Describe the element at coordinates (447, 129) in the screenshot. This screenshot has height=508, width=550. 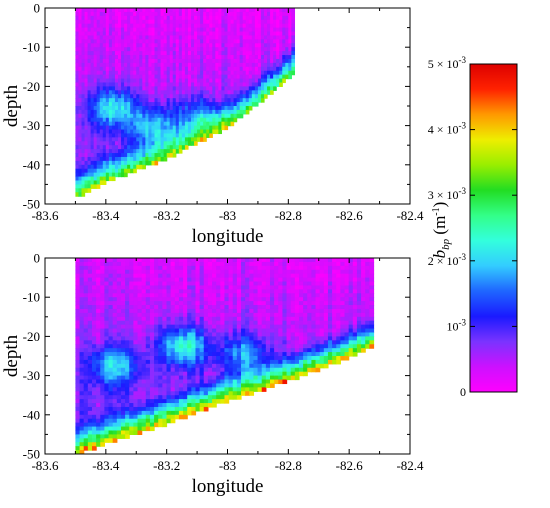
I see `colorbar-tick-label: 4 × 10⁻³` at that location.